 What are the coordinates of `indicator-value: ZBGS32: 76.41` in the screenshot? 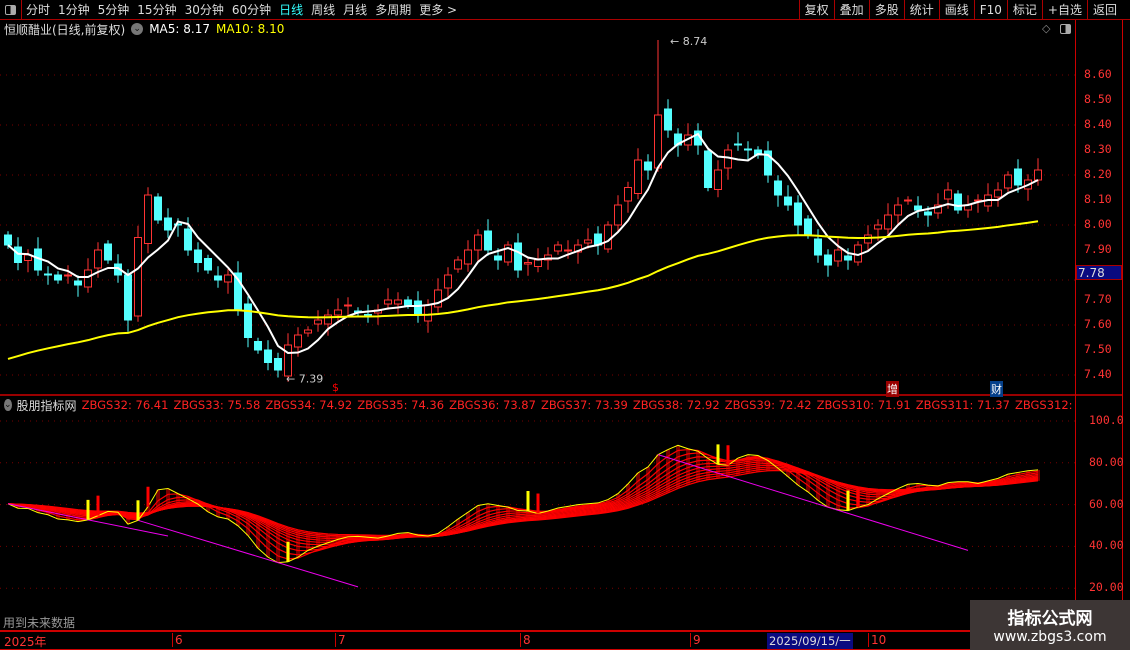 It's located at (125, 405).